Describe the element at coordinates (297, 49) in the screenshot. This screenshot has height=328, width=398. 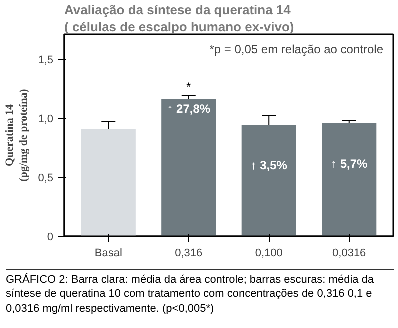
I see `annotation: *p = 0,05 em relação ao controle` at that location.